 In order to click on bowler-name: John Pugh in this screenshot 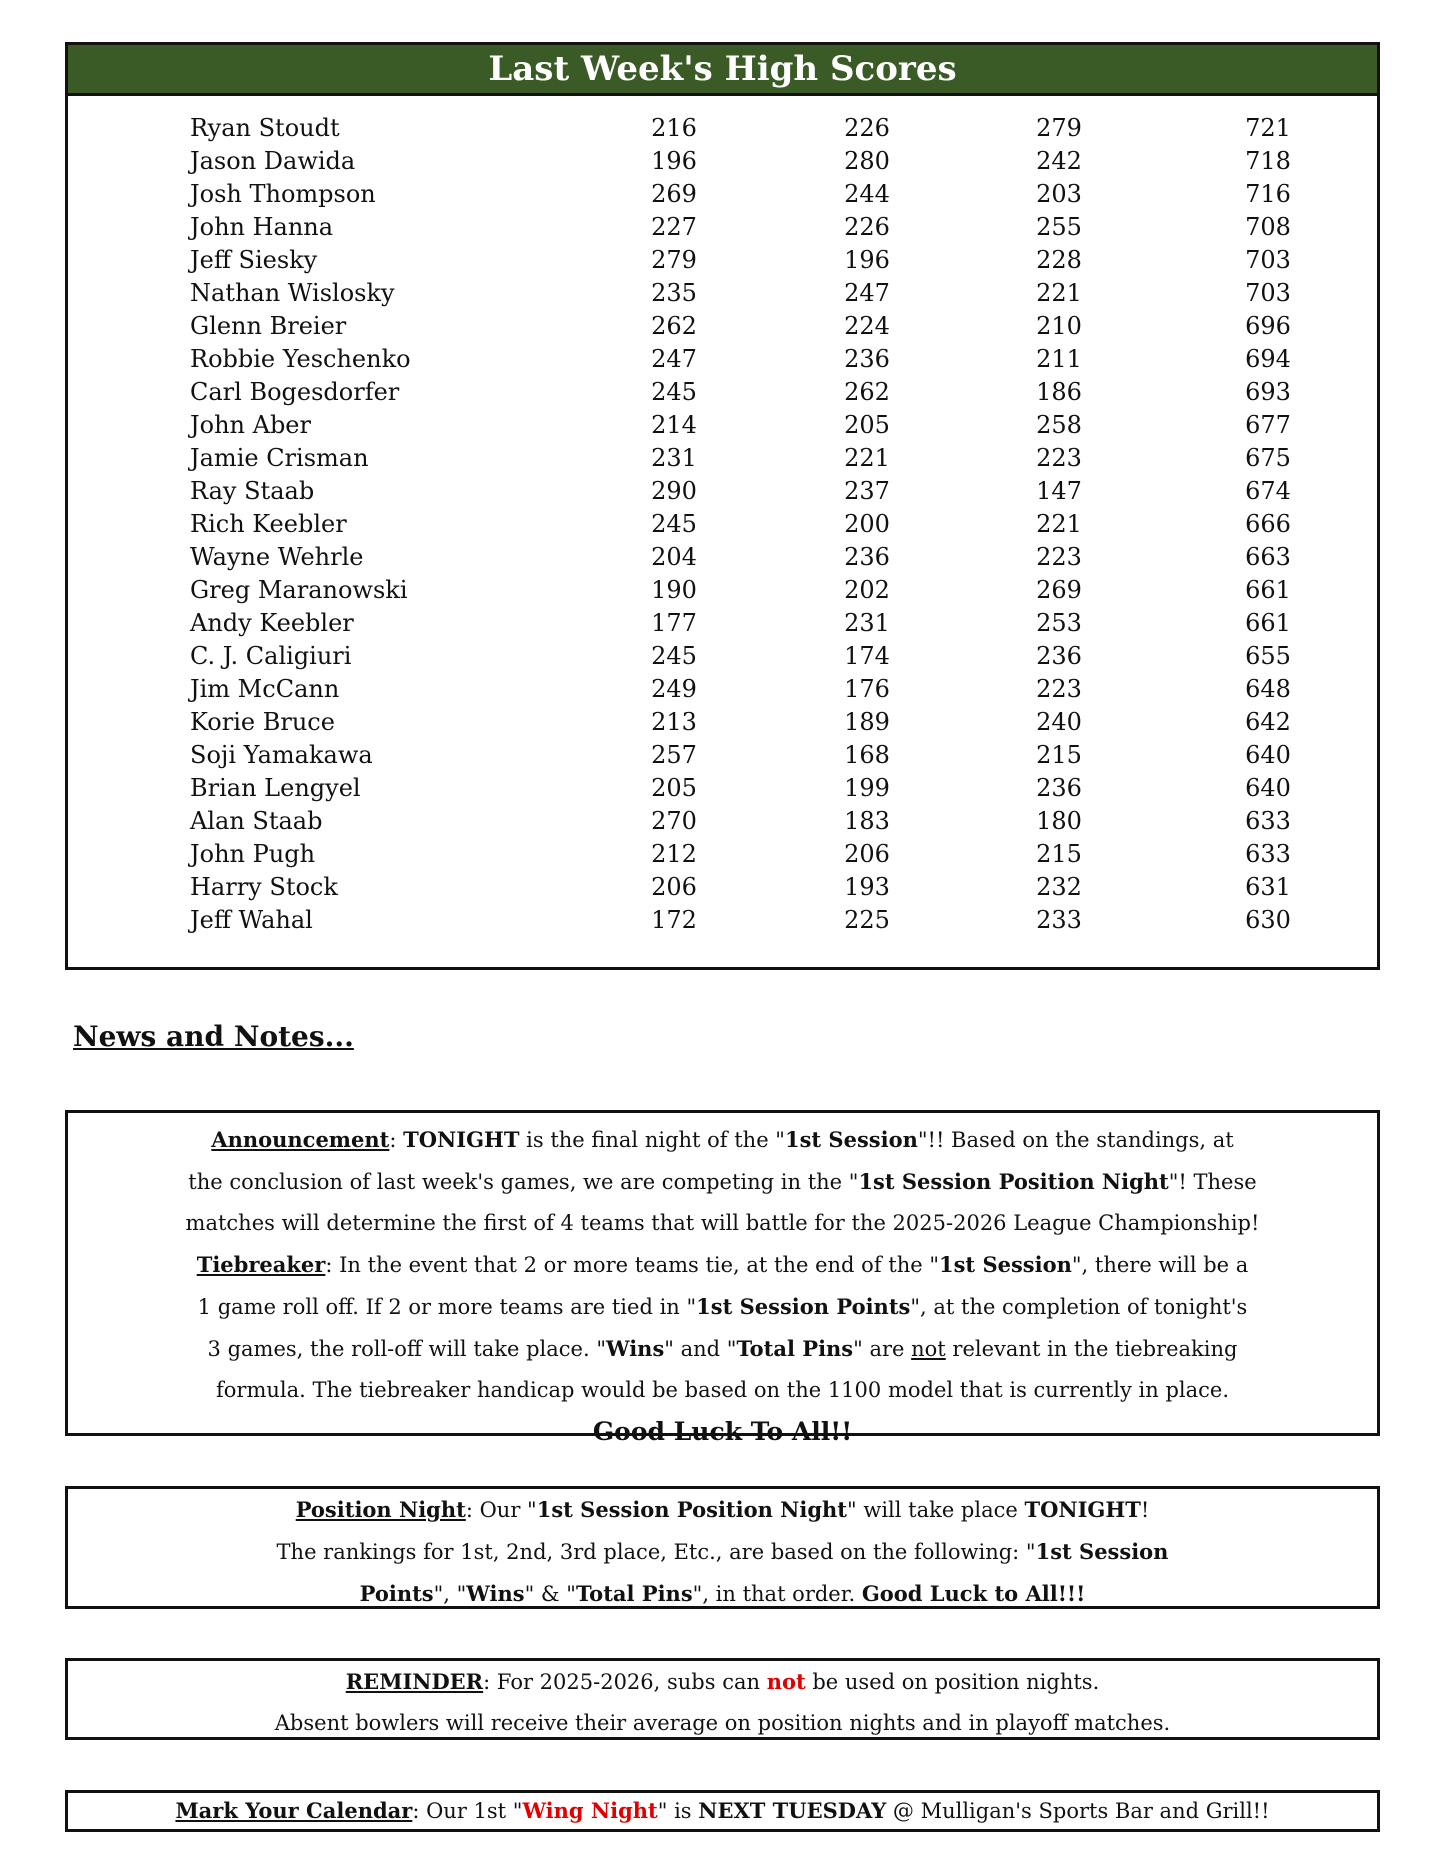, I will do `click(253, 854)`.